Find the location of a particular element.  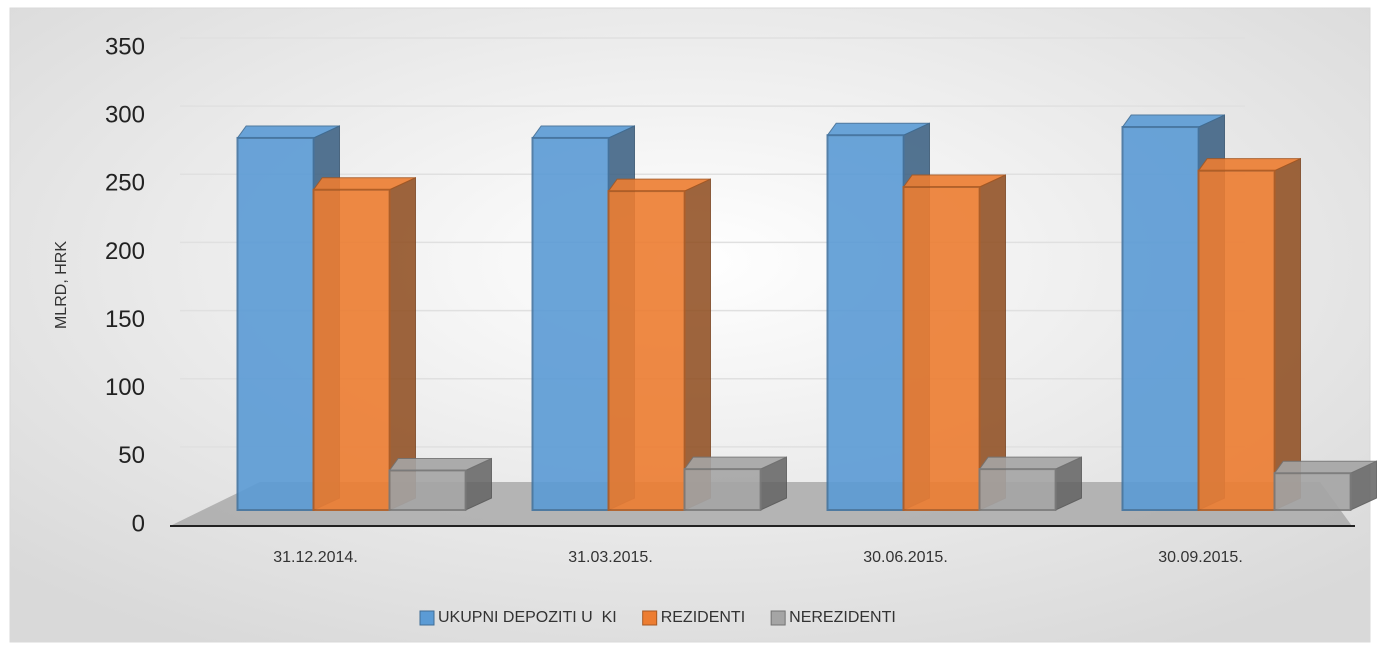

x-tick-label: 30.06.2015. is located at coordinates (905, 557).